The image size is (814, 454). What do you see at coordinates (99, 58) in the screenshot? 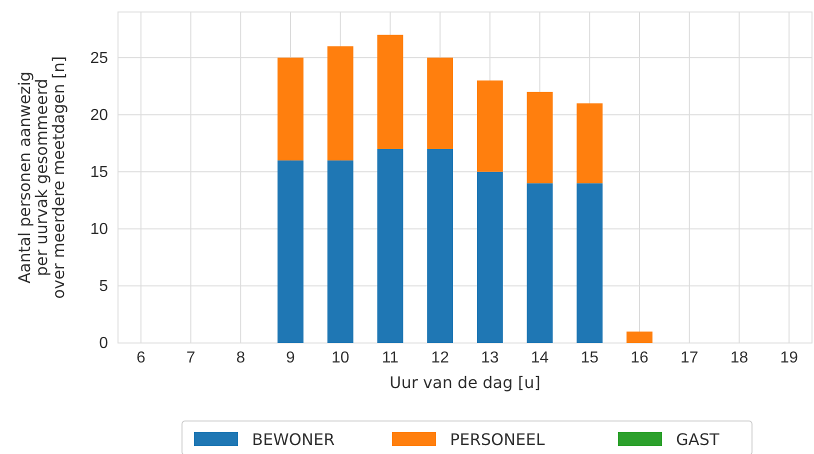
I see `y-tick-label: 25` at bounding box center [99, 58].